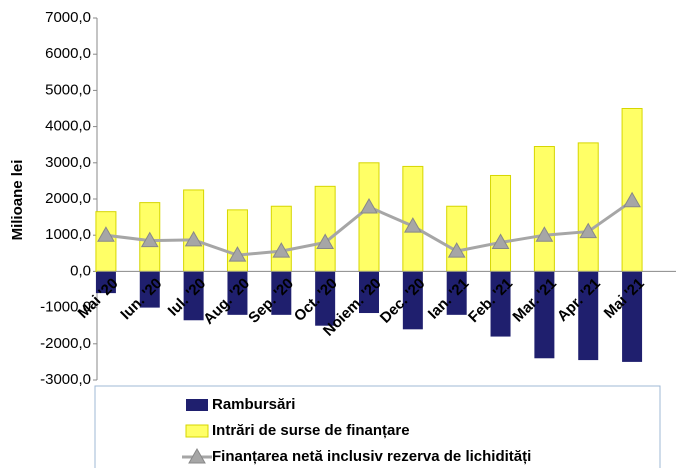 Image resolution: width=676 pixels, height=468 pixels. I want to click on y-tick-label: -2000,0, so click(65, 343).